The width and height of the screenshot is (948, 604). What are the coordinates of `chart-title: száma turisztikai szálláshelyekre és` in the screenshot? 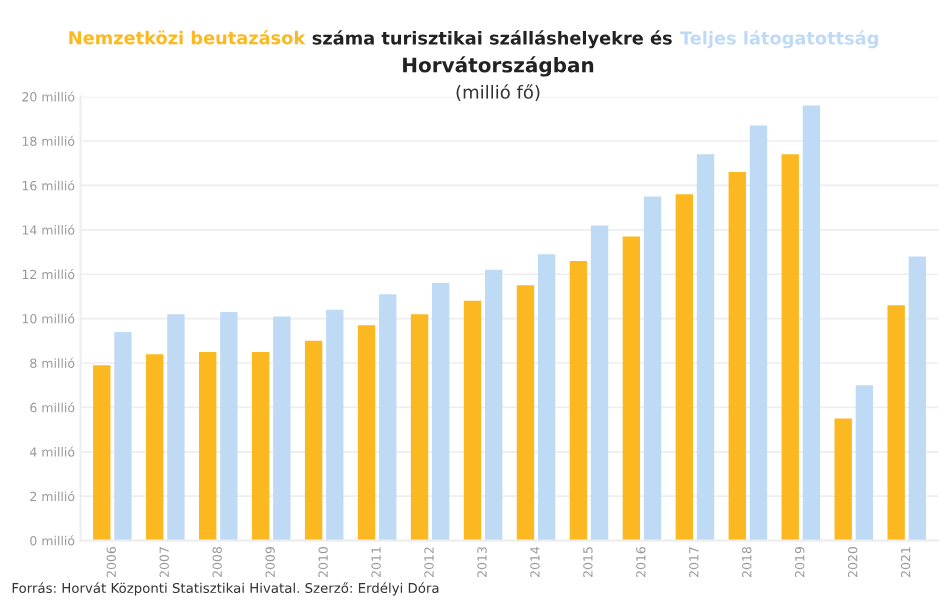 It's located at (492, 39).